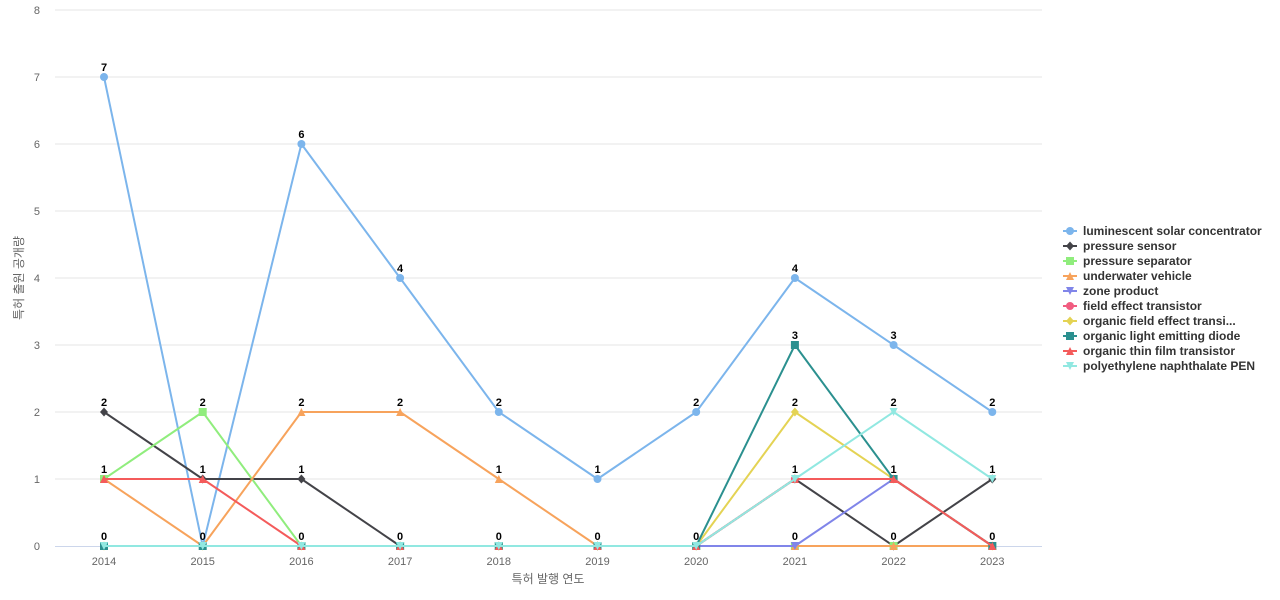 This screenshot has width=1280, height=600. I want to click on legend-label: pressure sensor, so click(1130, 246).